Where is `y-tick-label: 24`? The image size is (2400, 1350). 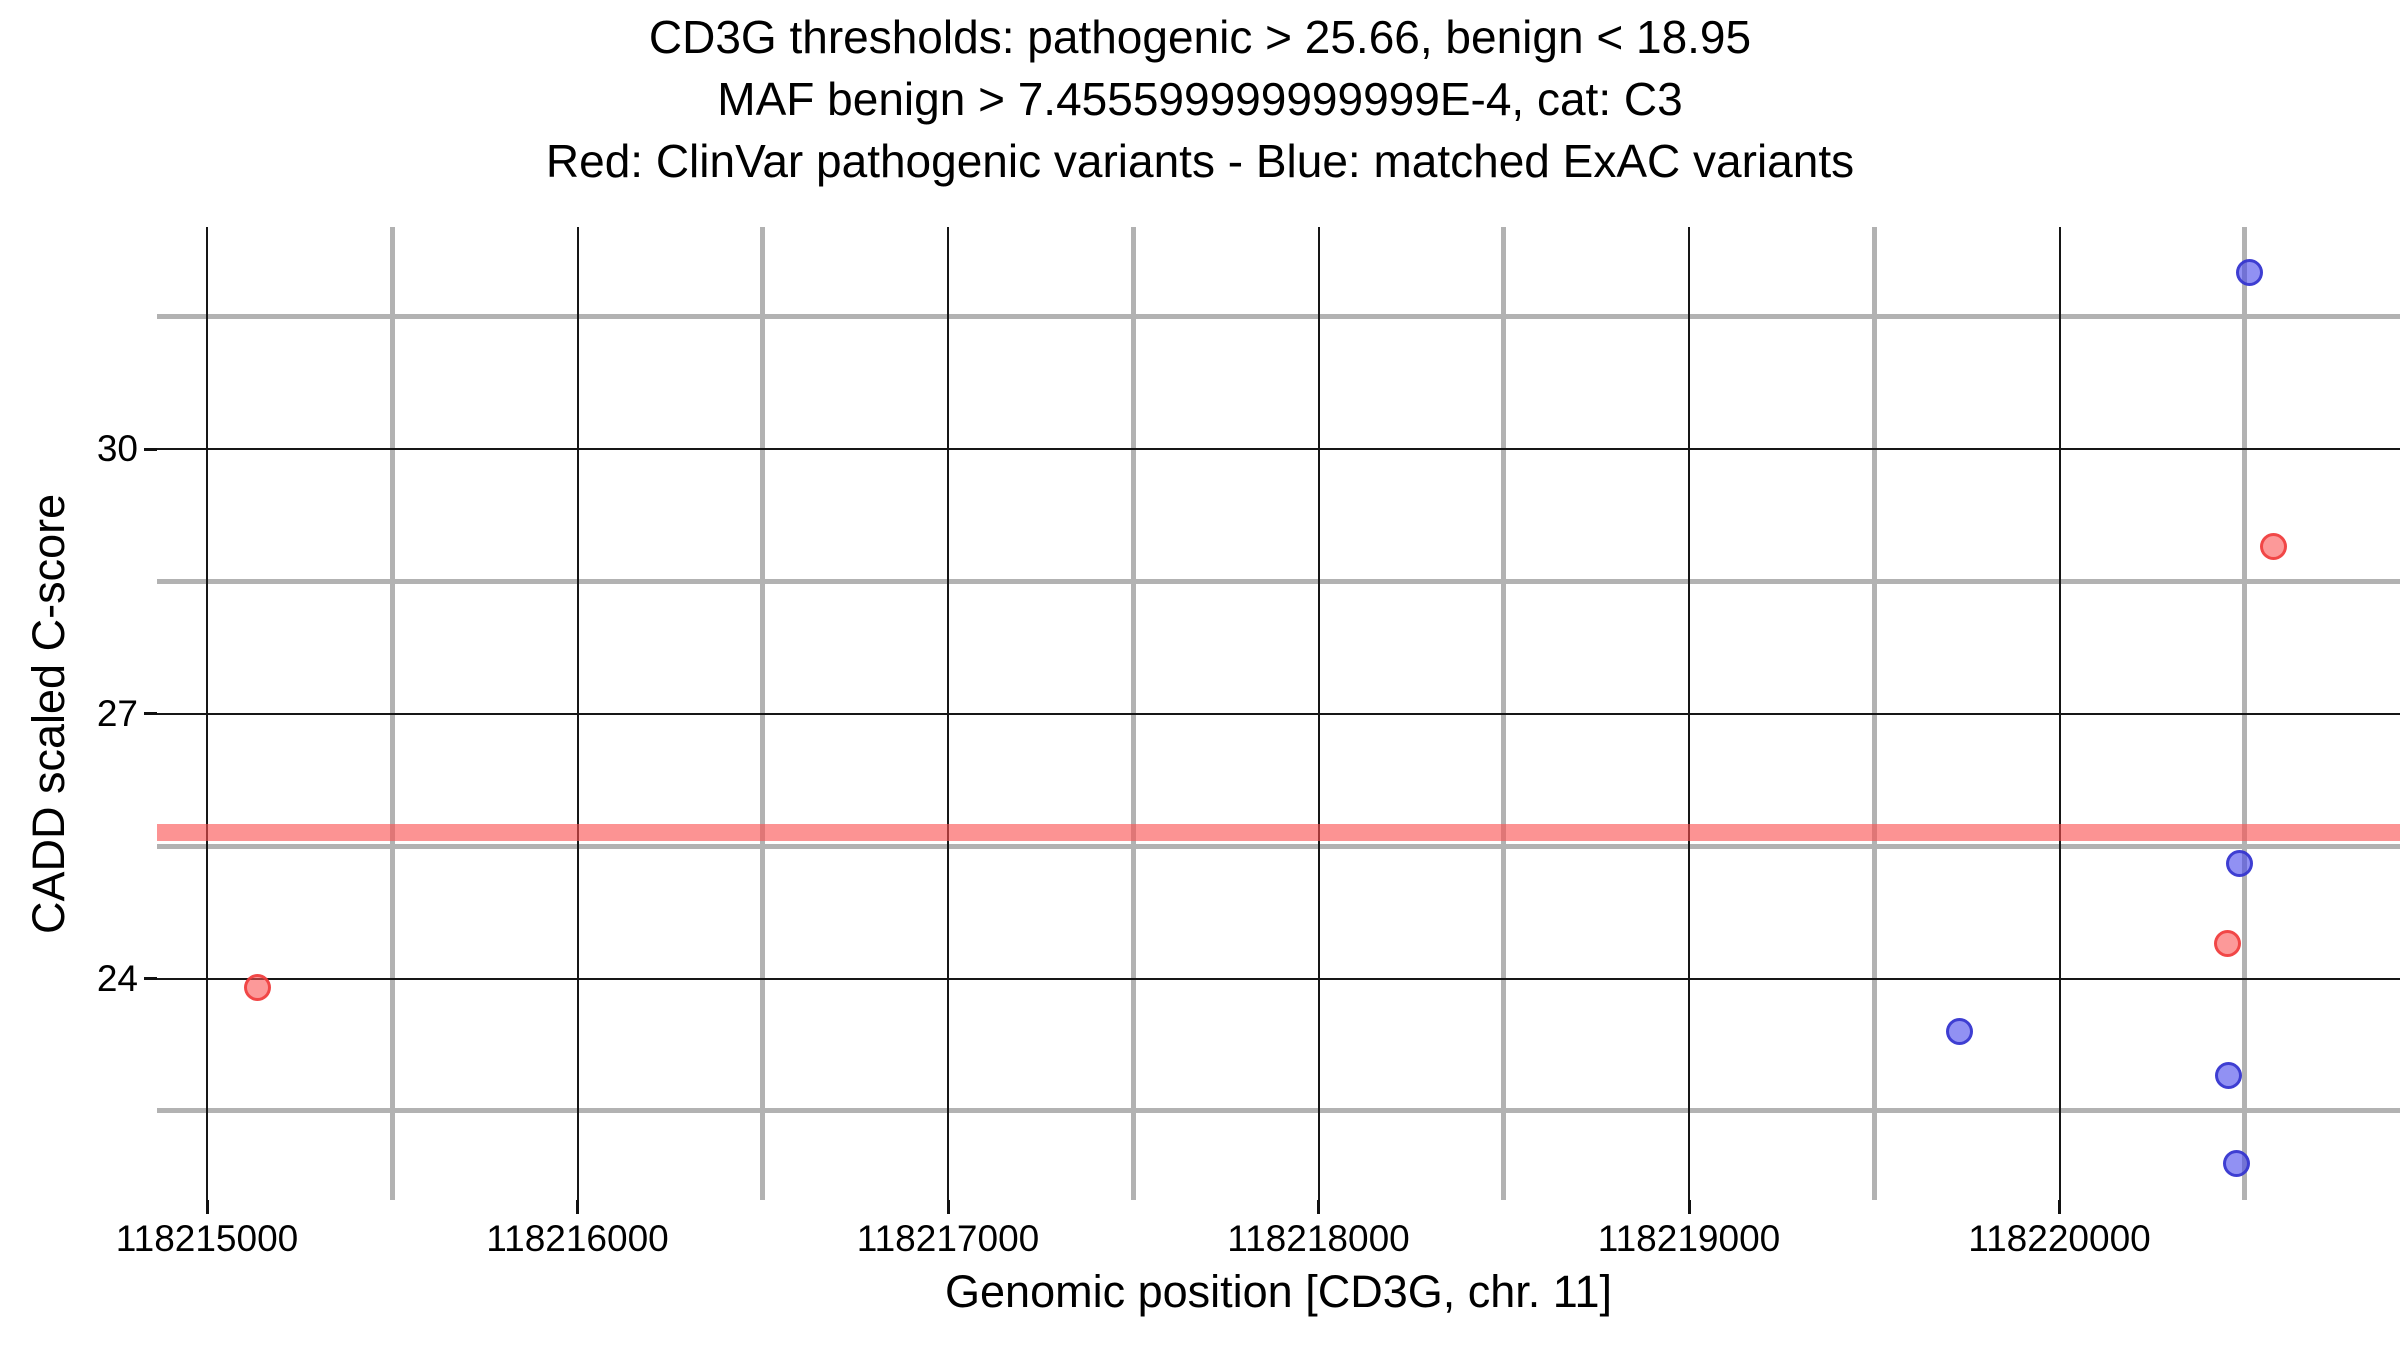
y-tick-label: 24 is located at coordinates (117, 978).